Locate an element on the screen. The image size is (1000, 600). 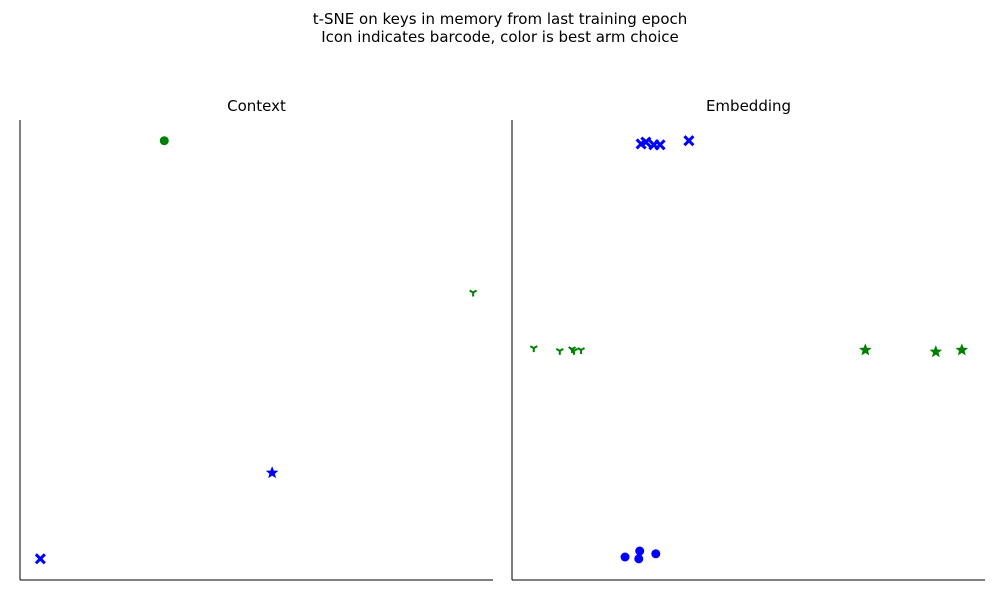
context-point-tri_down-green is located at coordinates (473, 293).